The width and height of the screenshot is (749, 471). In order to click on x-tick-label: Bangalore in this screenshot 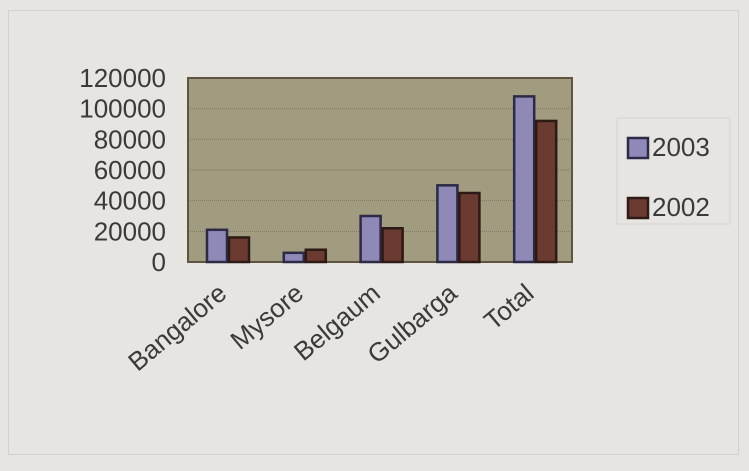, I will do `click(177, 327)`.